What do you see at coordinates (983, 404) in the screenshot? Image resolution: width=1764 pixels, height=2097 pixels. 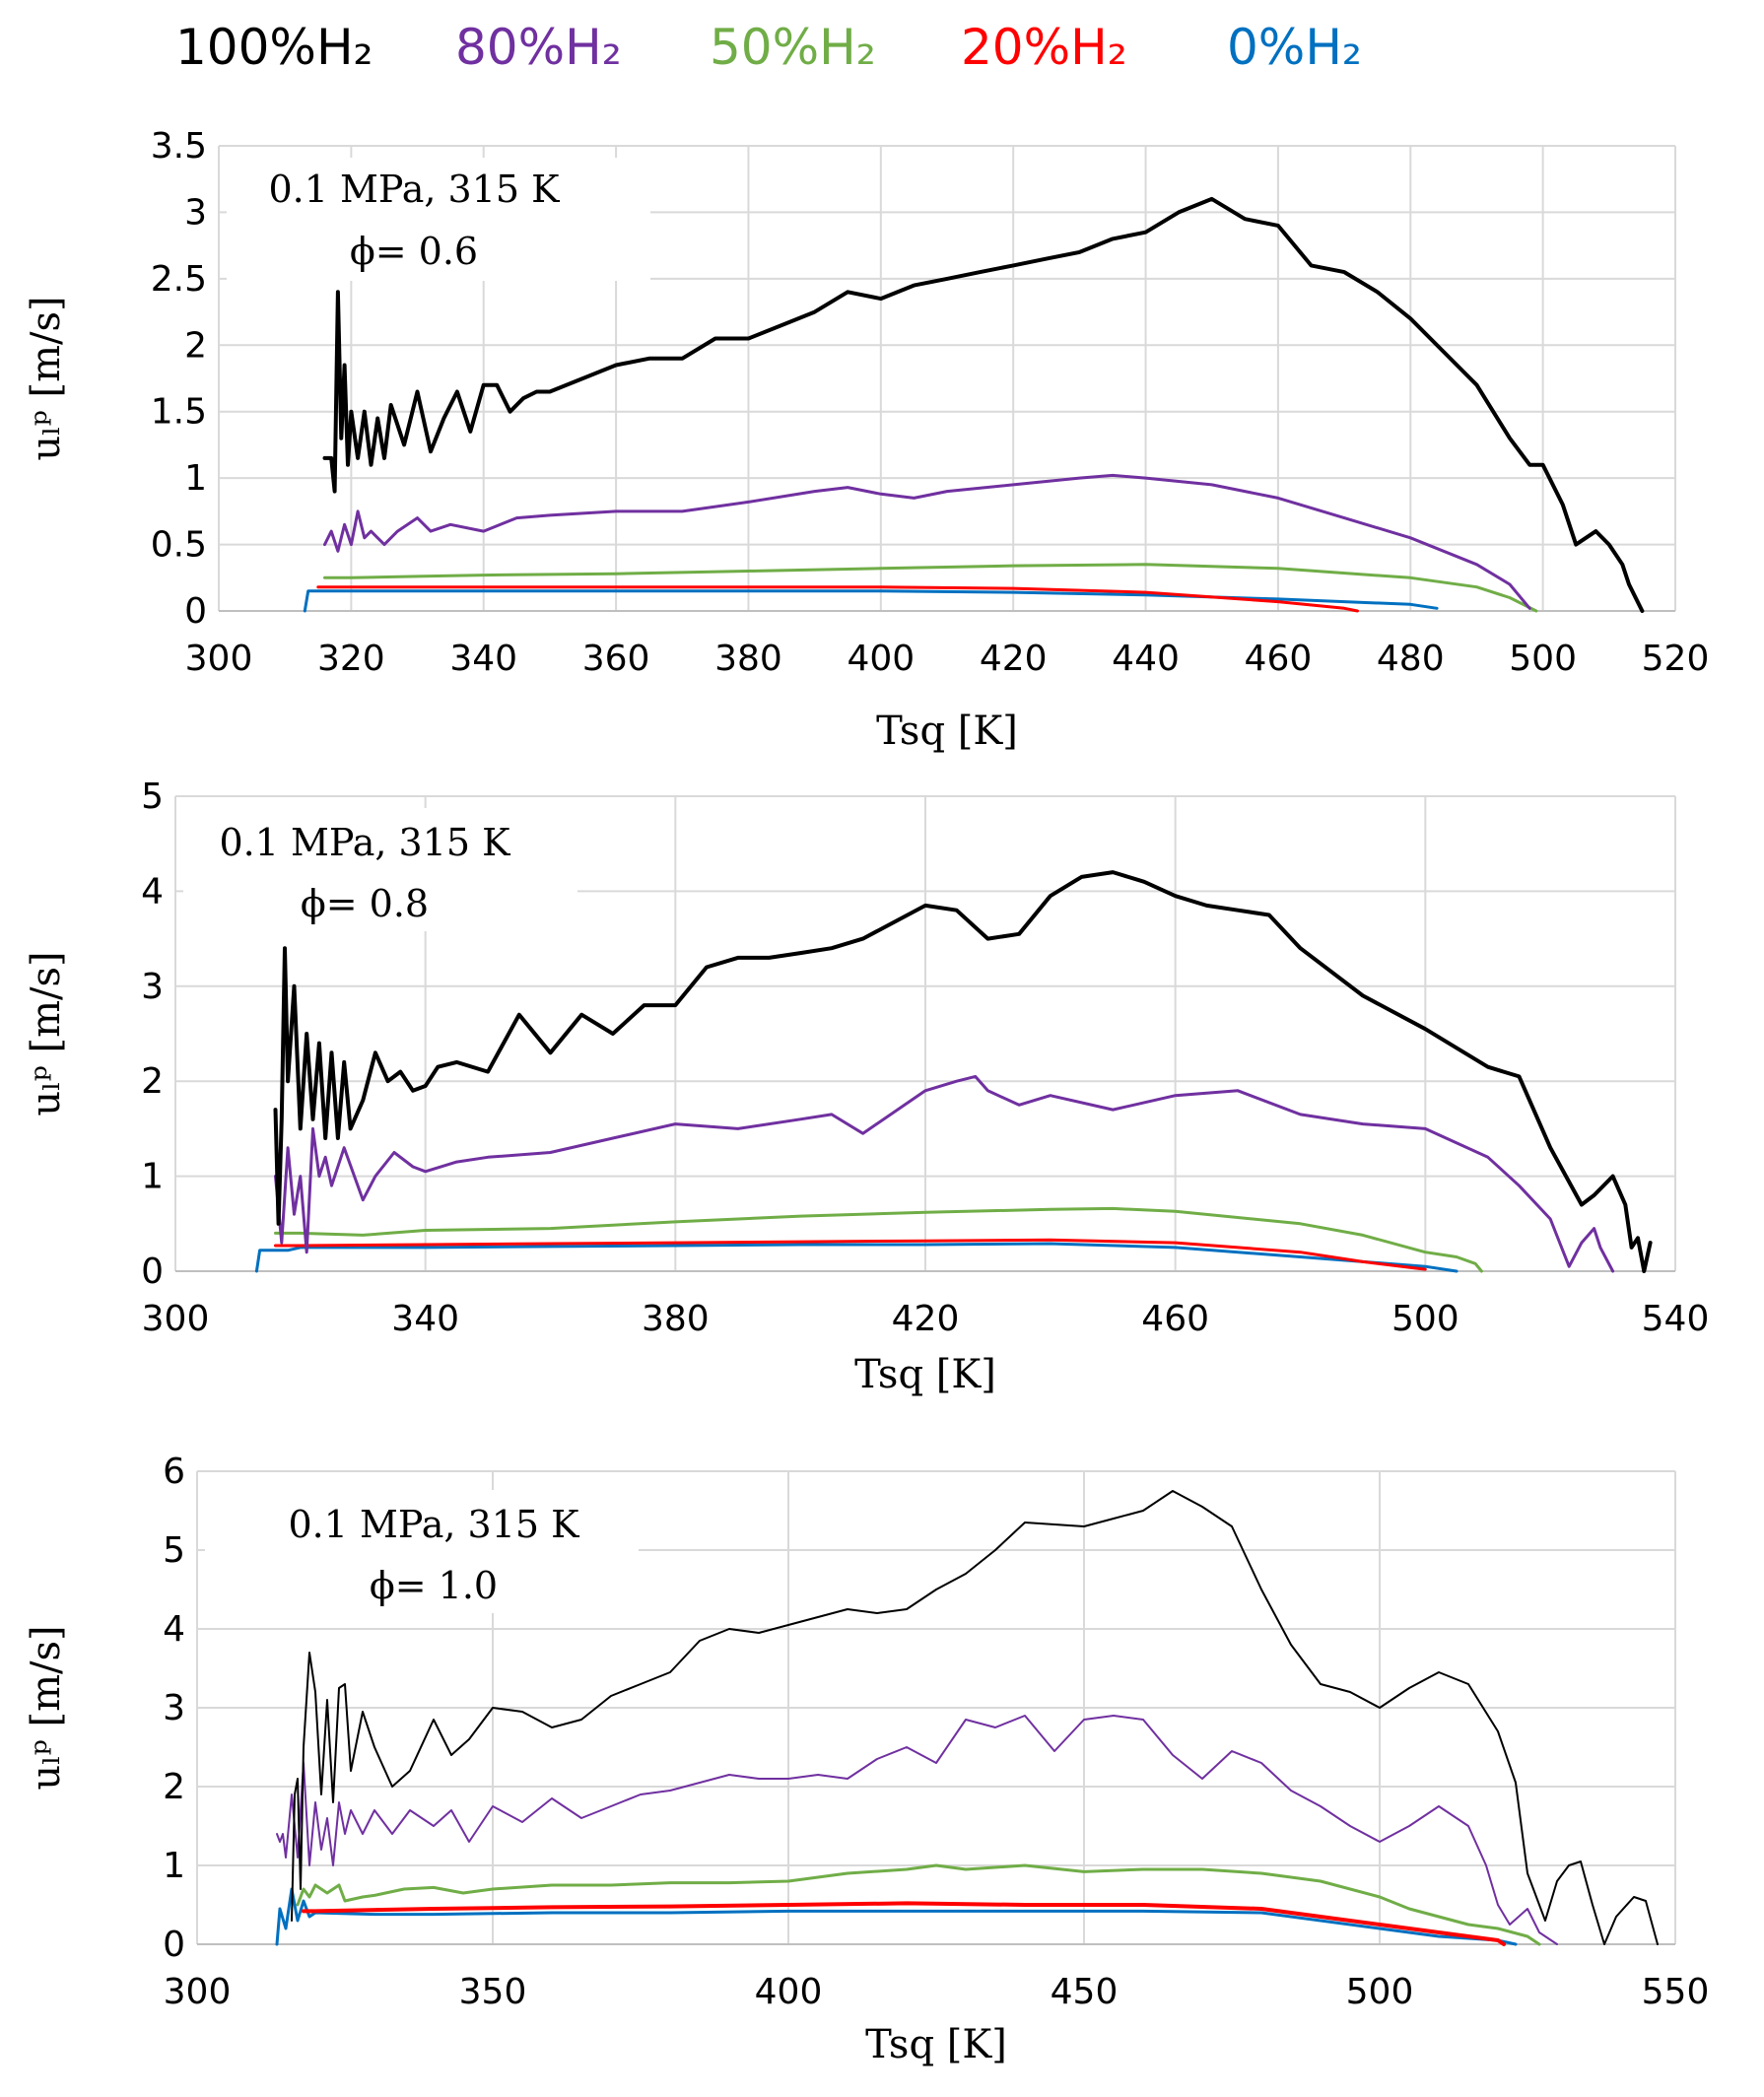 I see `series-line-100h2` at bounding box center [983, 404].